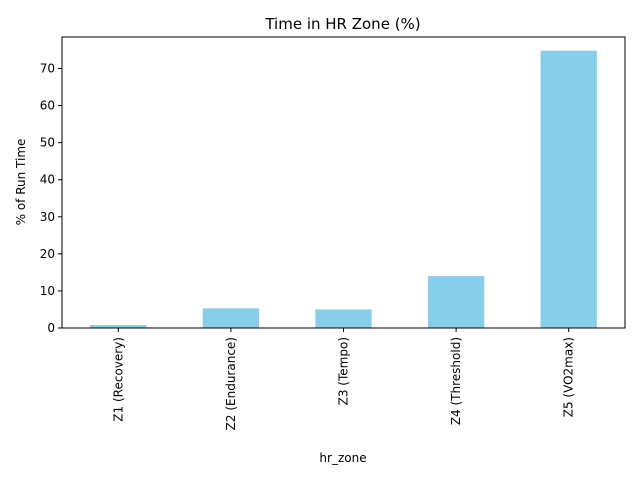  I want to click on x-tick-label: Z3 (Tempo), so click(344, 371).